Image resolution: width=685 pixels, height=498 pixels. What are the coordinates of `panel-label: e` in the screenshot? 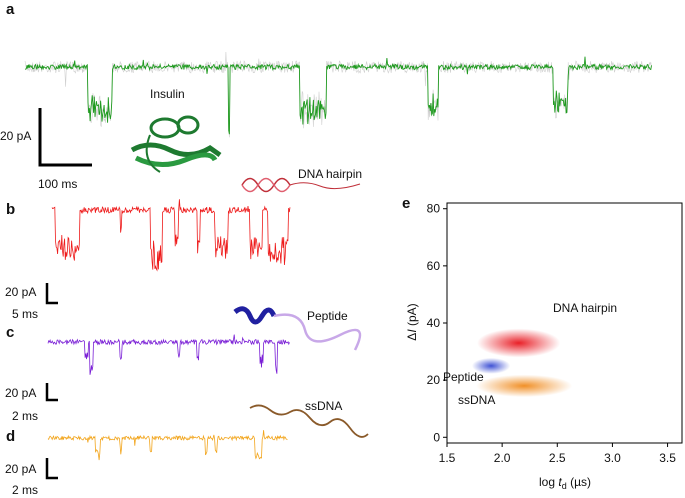 It's located at (406, 203).